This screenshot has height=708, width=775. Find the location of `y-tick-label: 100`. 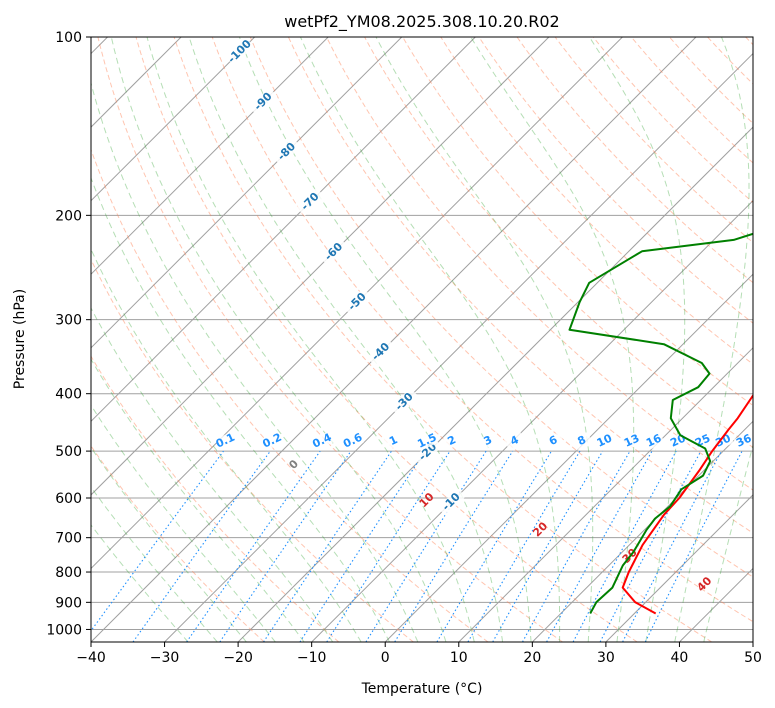

y-tick-label: 100 is located at coordinates (68, 38).